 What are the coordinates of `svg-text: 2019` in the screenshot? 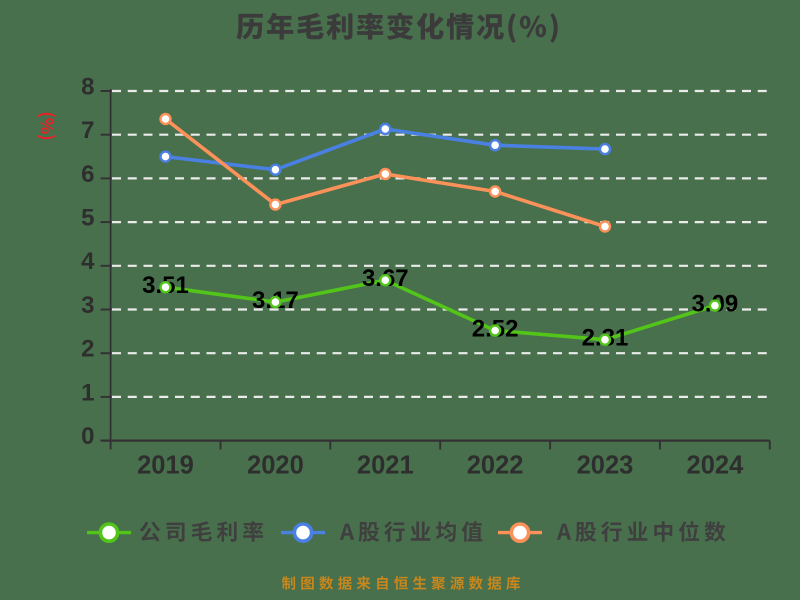 It's located at (165, 465).